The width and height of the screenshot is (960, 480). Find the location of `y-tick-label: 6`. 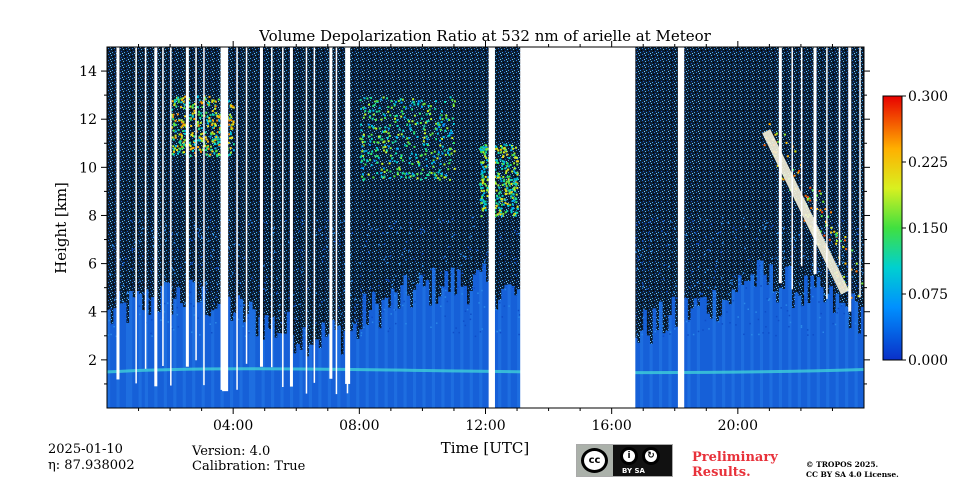

y-tick-label: 6 is located at coordinates (92, 265).